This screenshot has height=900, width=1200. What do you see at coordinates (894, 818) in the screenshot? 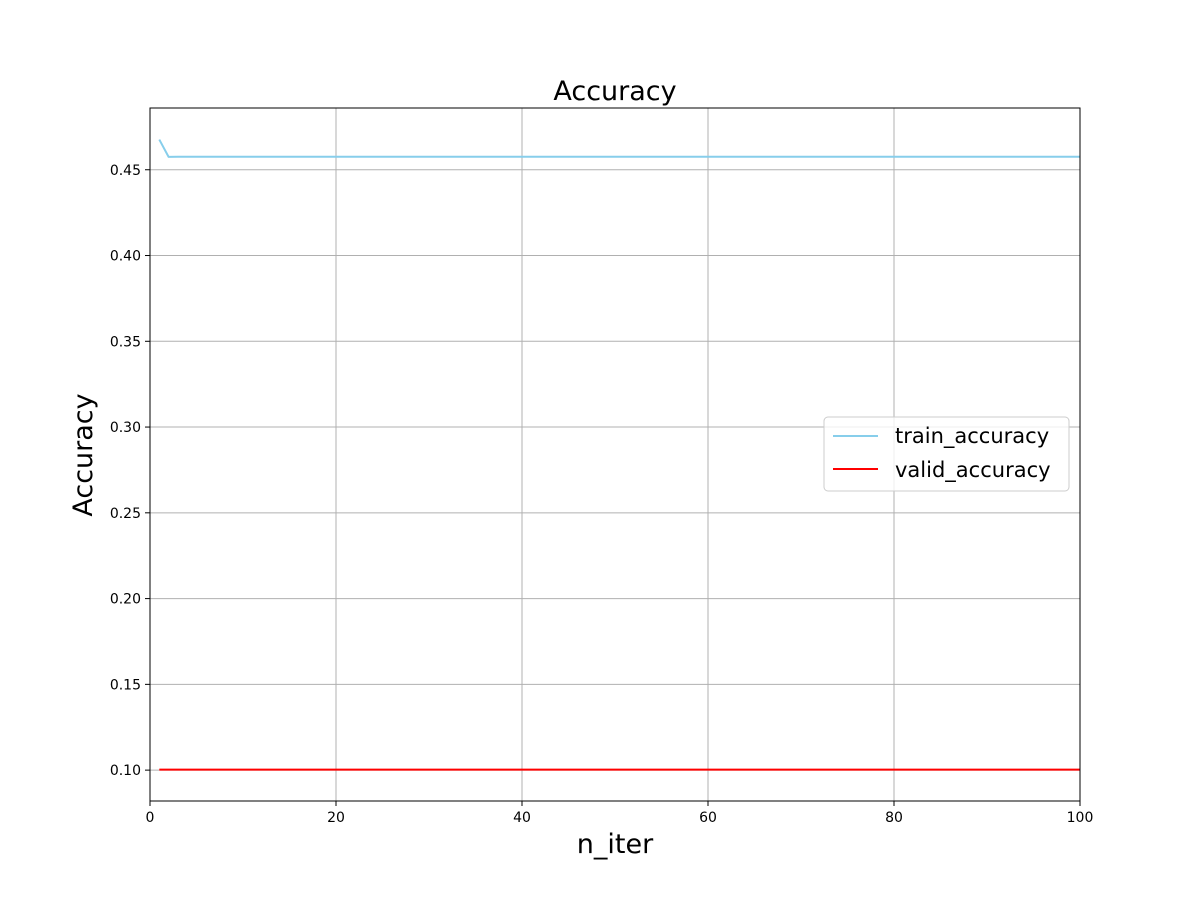
I see `x-tick-label: 80` at bounding box center [894, 818].